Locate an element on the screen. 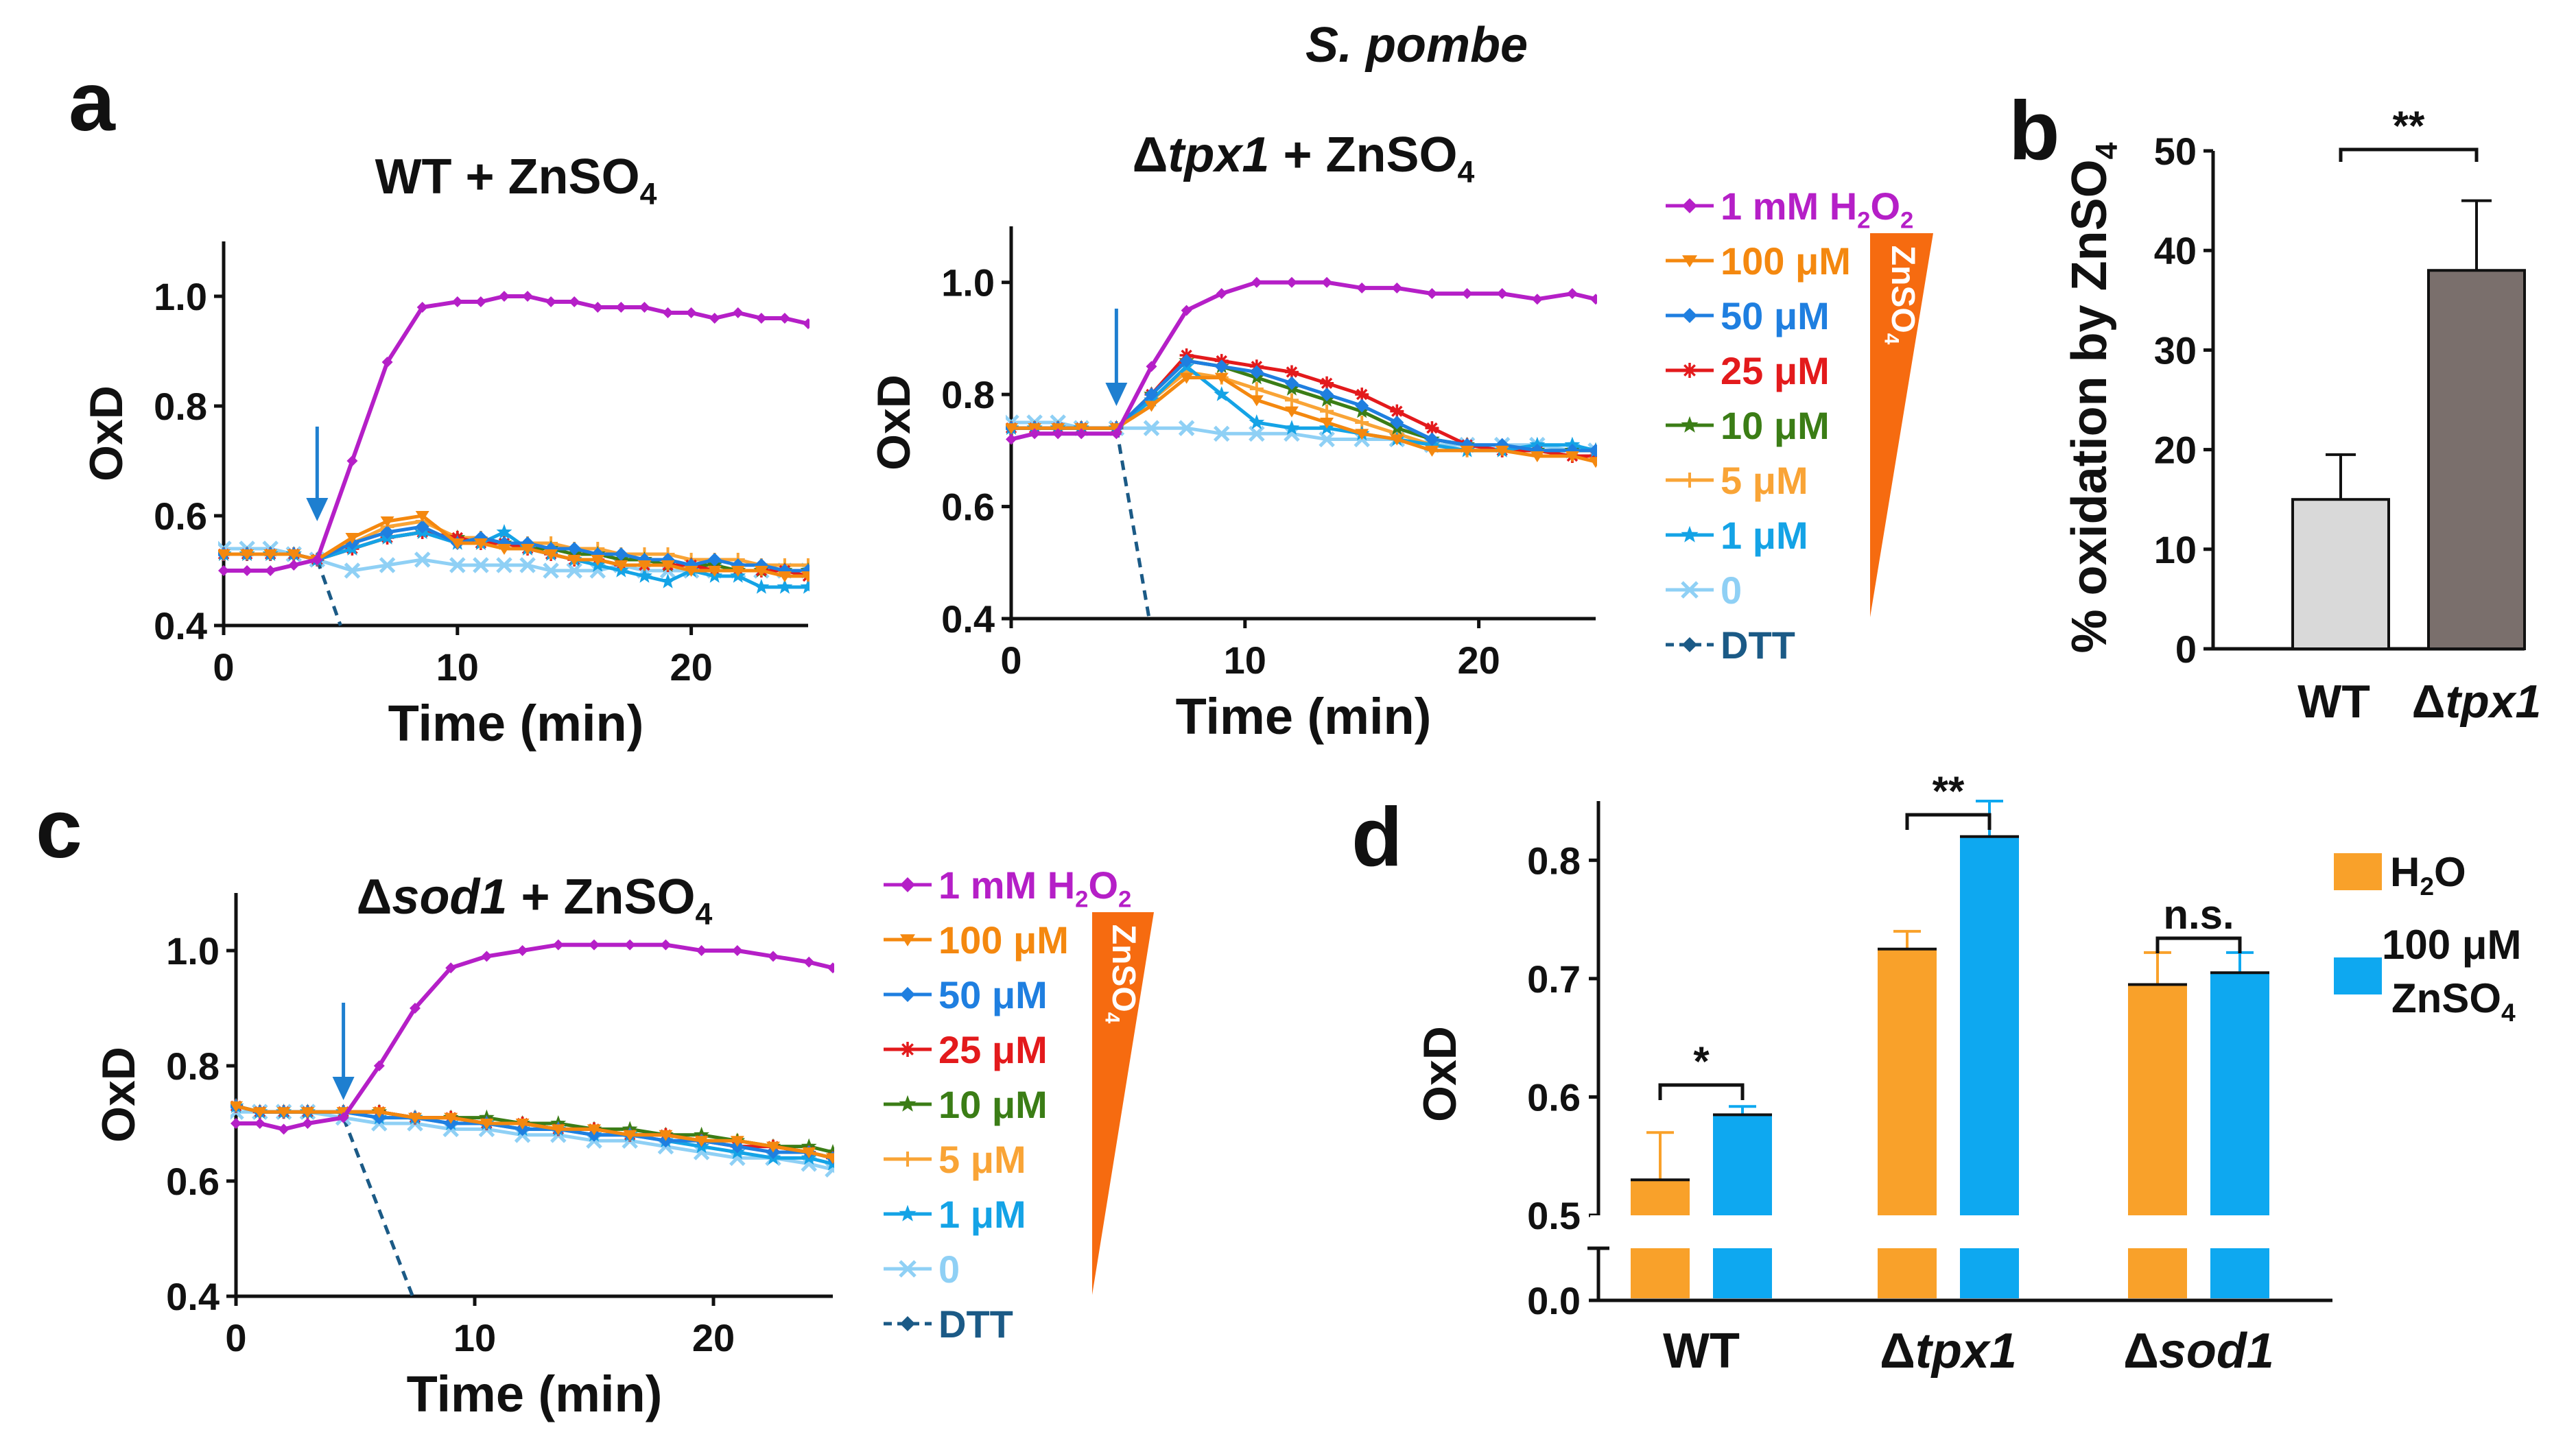 The image size is (2576, 1454). legend-label-c0: 0 is located at coordinates (1731, 590).